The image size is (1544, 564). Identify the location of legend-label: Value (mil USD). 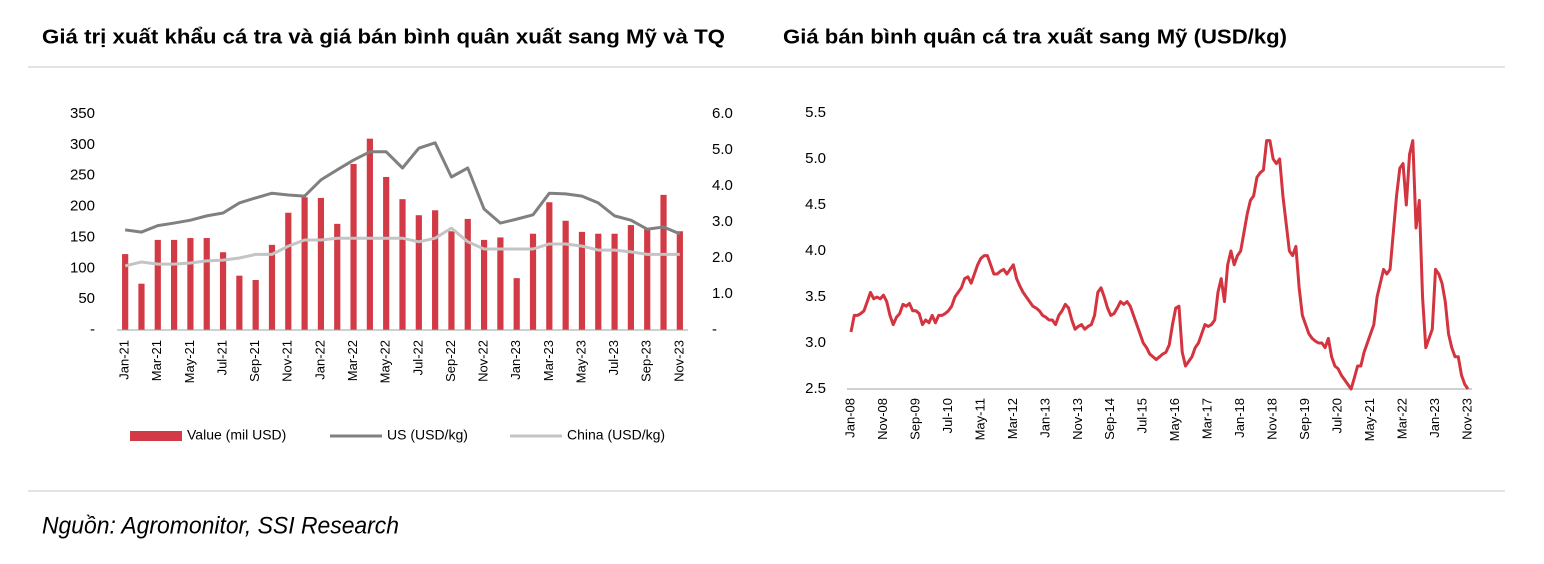
(236, 435).